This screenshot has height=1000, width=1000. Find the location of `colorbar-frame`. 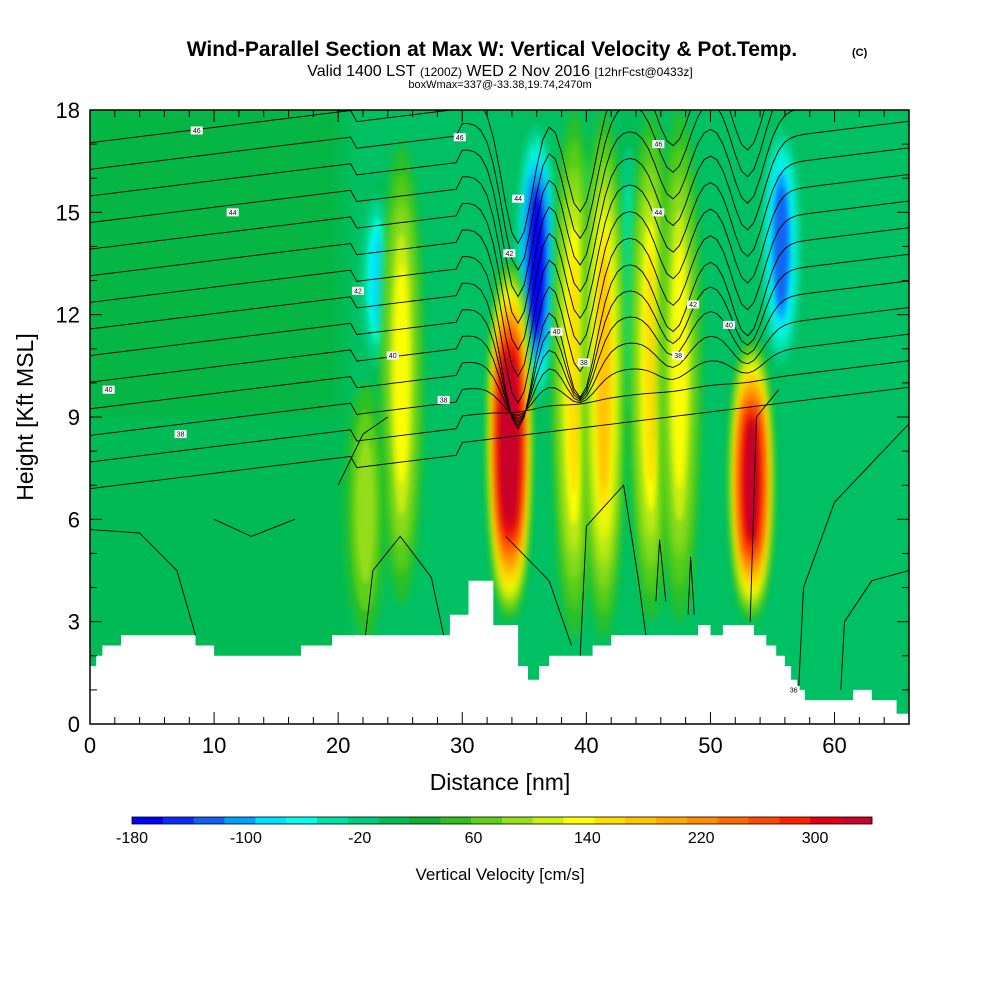

colorbar-frame is located at coordinates (502, 820).